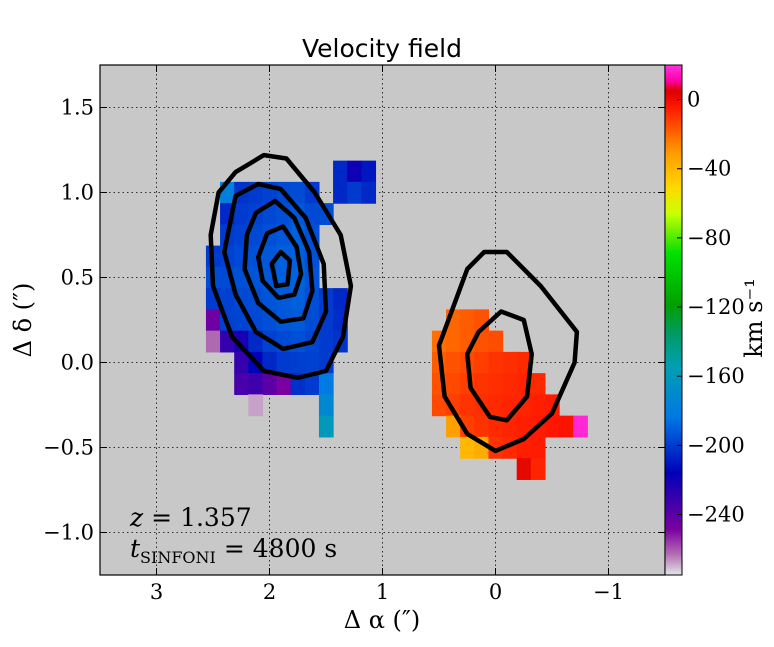 The height and width of the screenshot is (647, 774). I want to click on x-tick-label: 0, so click(495, 592).